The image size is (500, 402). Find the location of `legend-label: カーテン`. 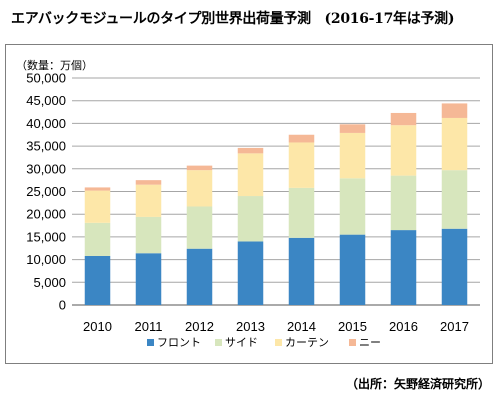

legend-label: カーテン is located at coordinates (307, 342).